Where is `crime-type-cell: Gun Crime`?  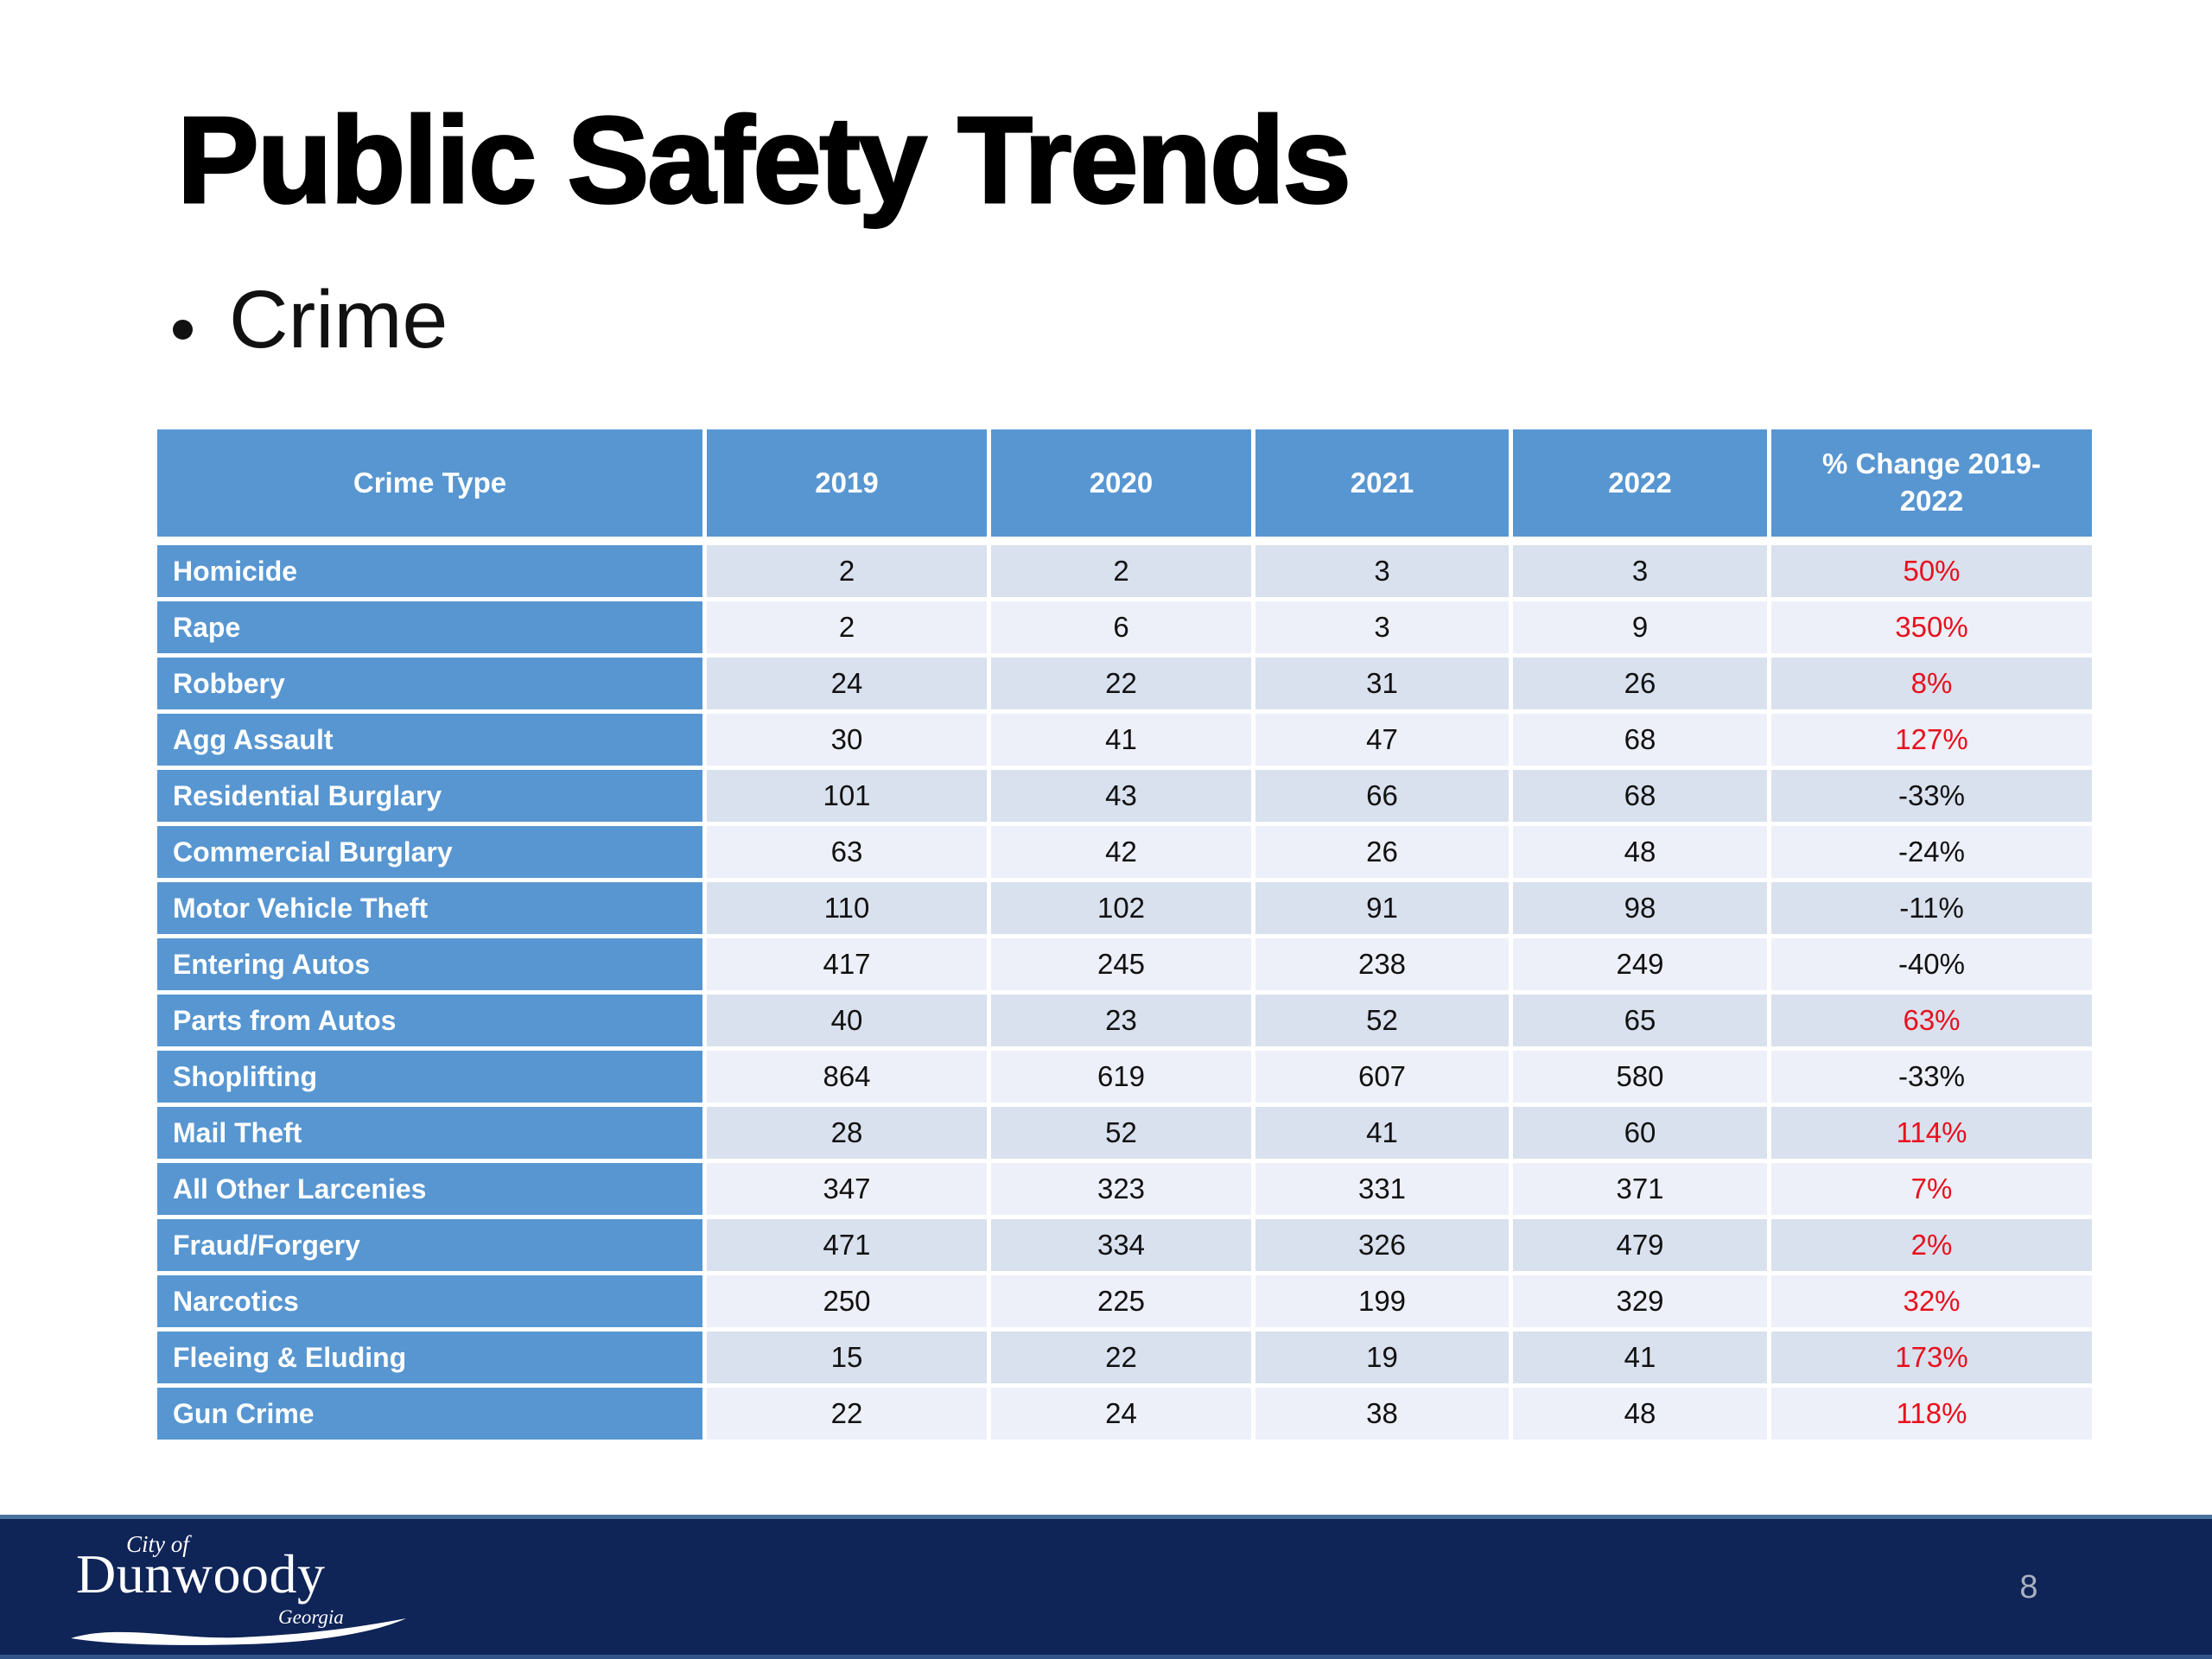
crime-type-cell: Gun Crime is located at coordinates (429, 1414).